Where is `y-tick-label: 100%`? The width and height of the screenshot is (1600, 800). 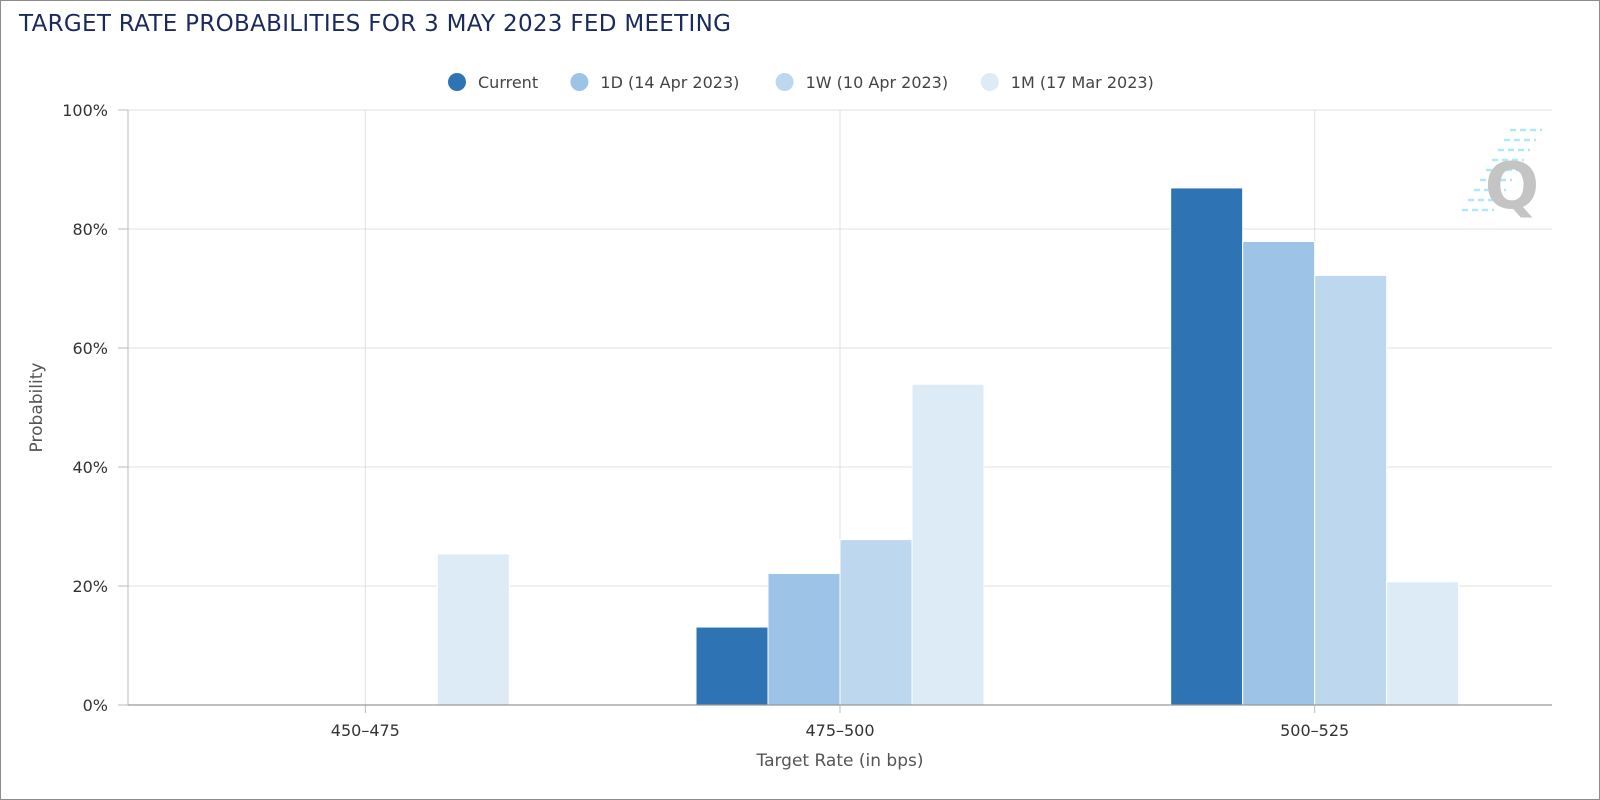 y-tick-label: 100% is located at coordinates (85, 110).